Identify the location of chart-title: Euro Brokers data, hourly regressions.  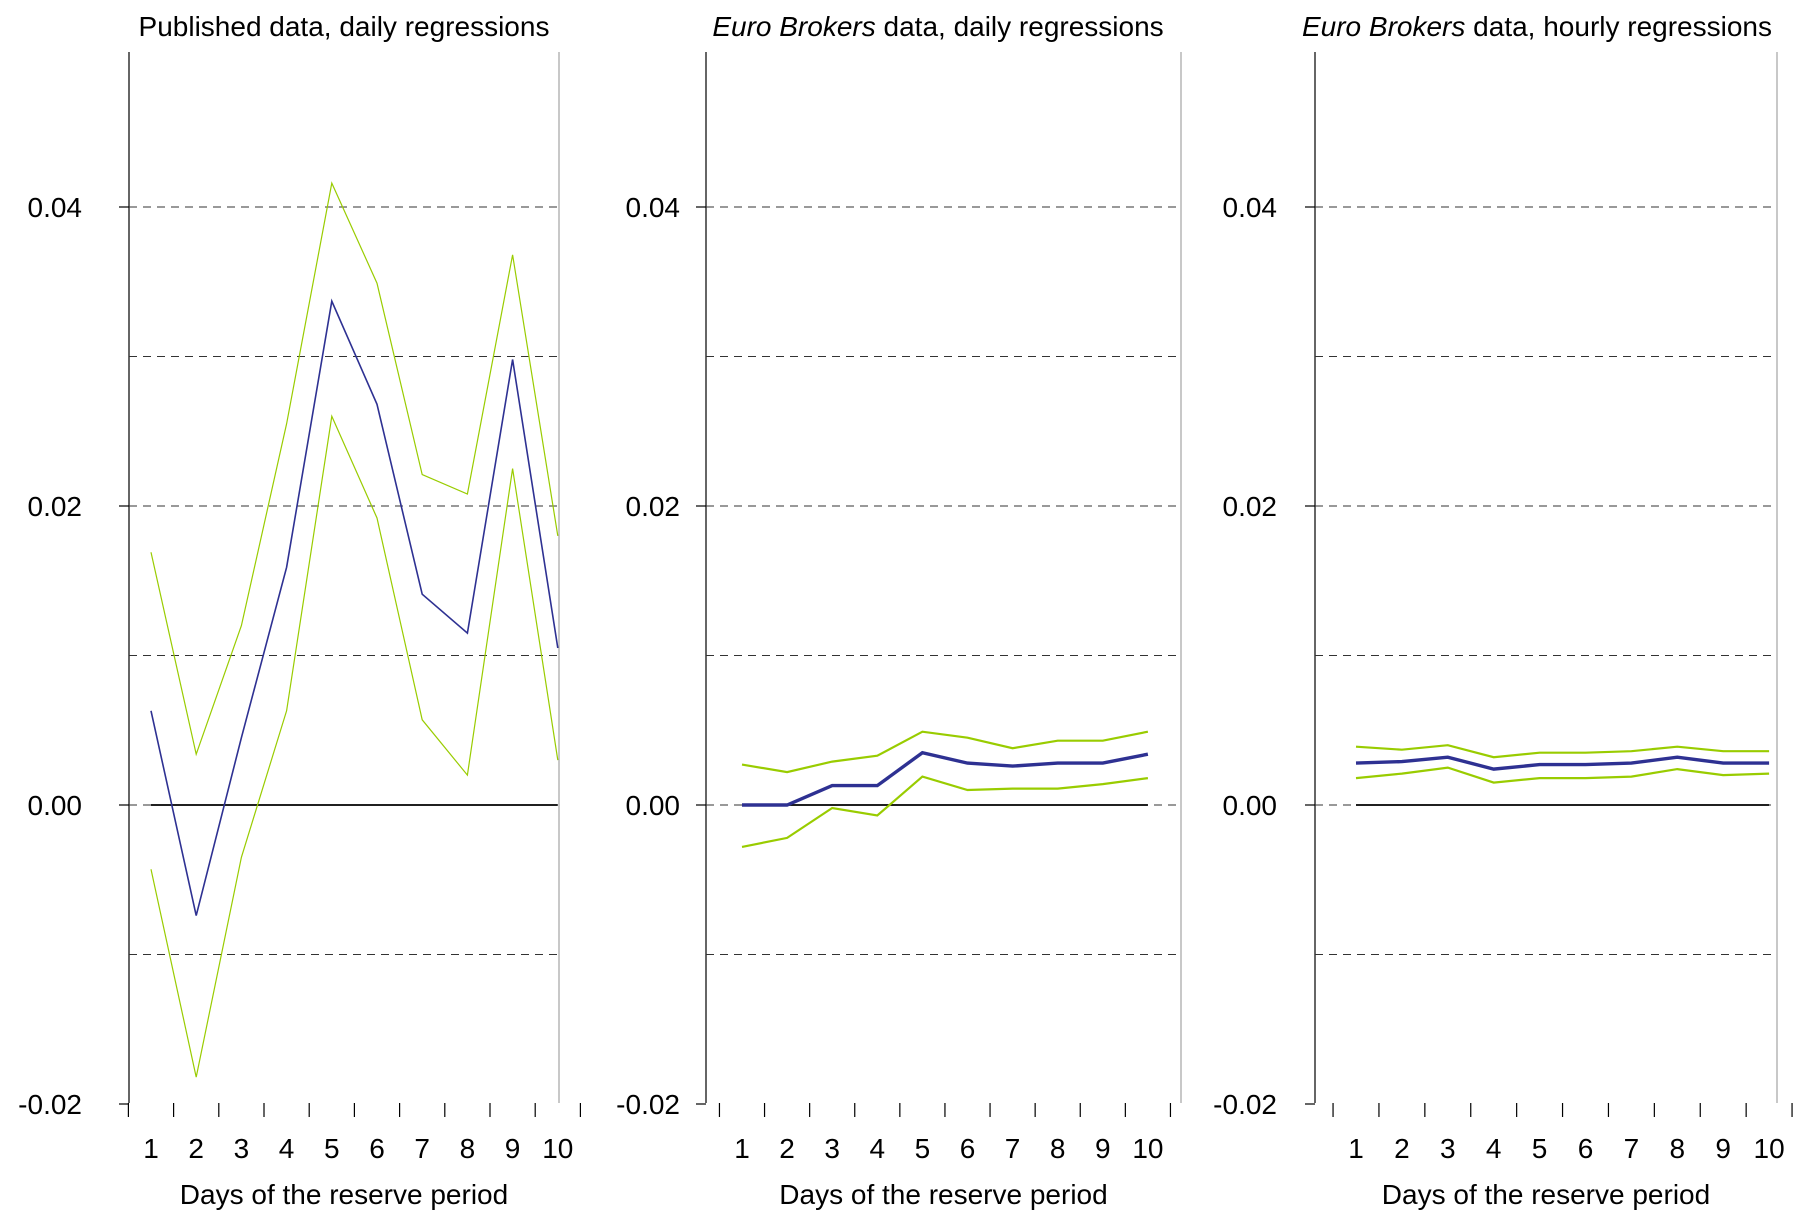
(1537, 26).